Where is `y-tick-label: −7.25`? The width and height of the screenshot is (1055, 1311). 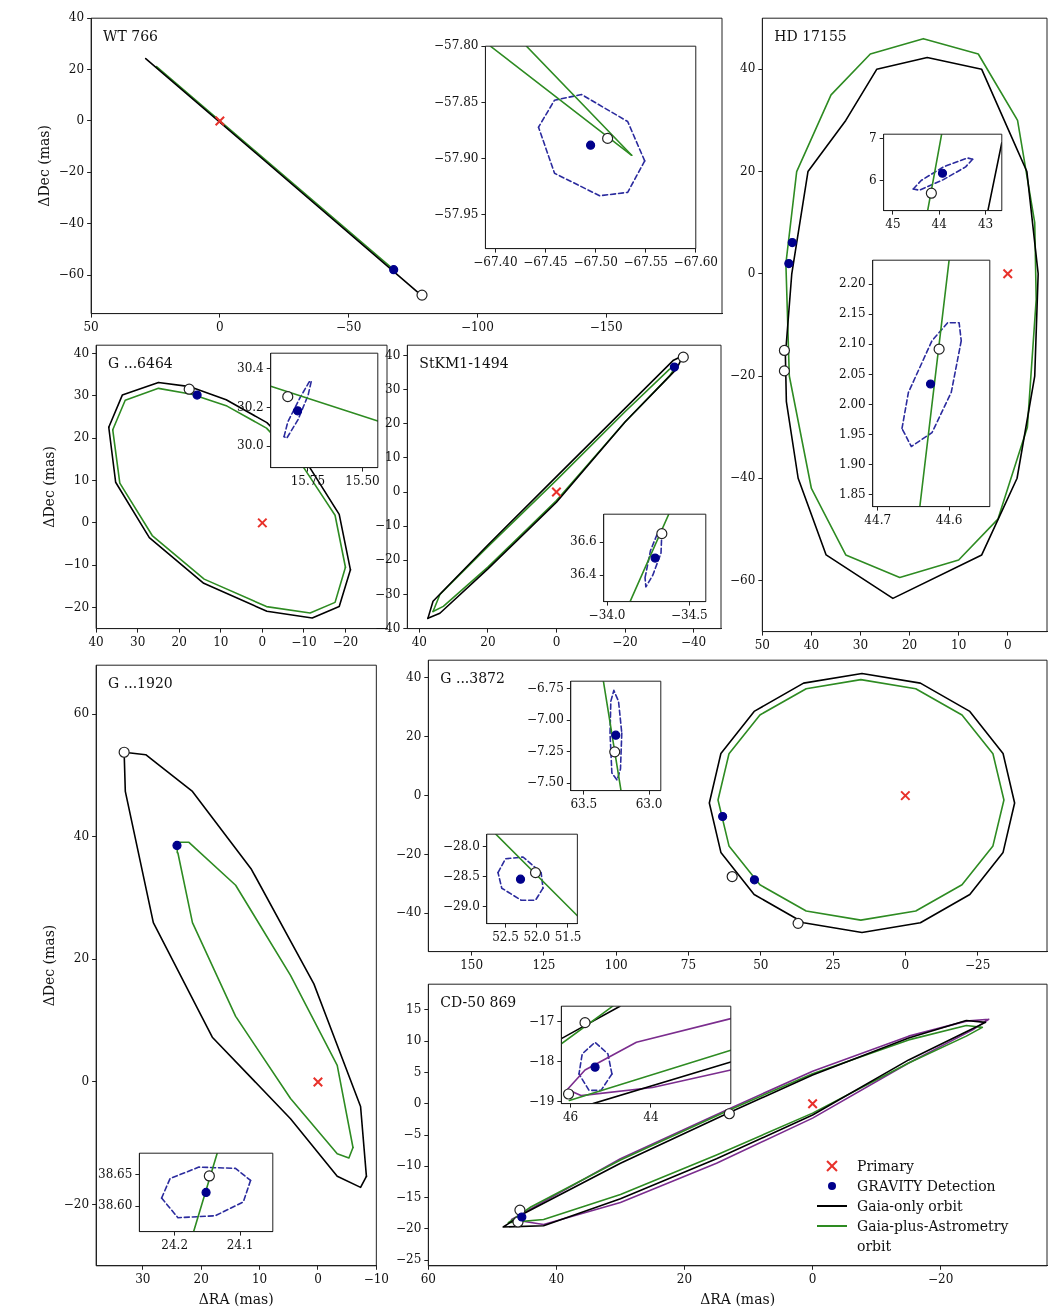
y-tick-label: −7.25 is located at coordinates (545, 750).